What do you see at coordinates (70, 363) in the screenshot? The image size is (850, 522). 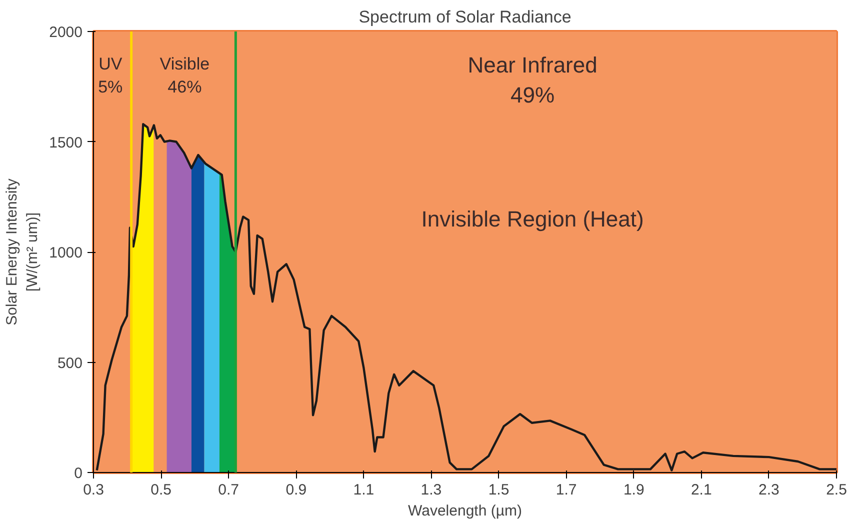 I see `y-tick-label: 500` at bounding box center [70, 363].